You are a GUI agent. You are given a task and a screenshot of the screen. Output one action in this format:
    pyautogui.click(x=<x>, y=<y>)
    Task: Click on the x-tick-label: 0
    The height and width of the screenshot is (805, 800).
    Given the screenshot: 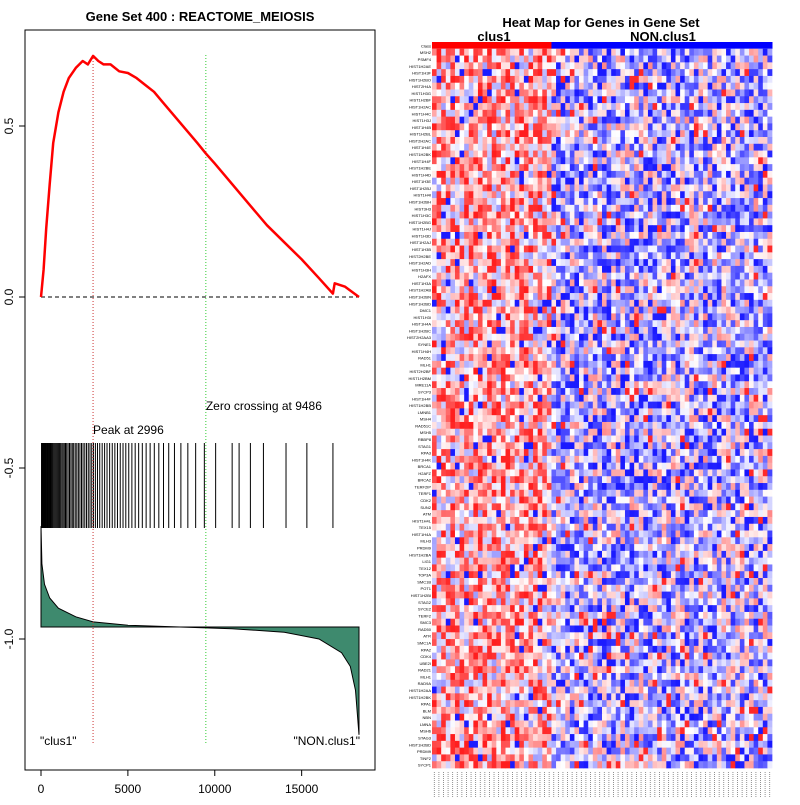 What is the action you would take?
    pyautogui.click(x=41, y=789)
    